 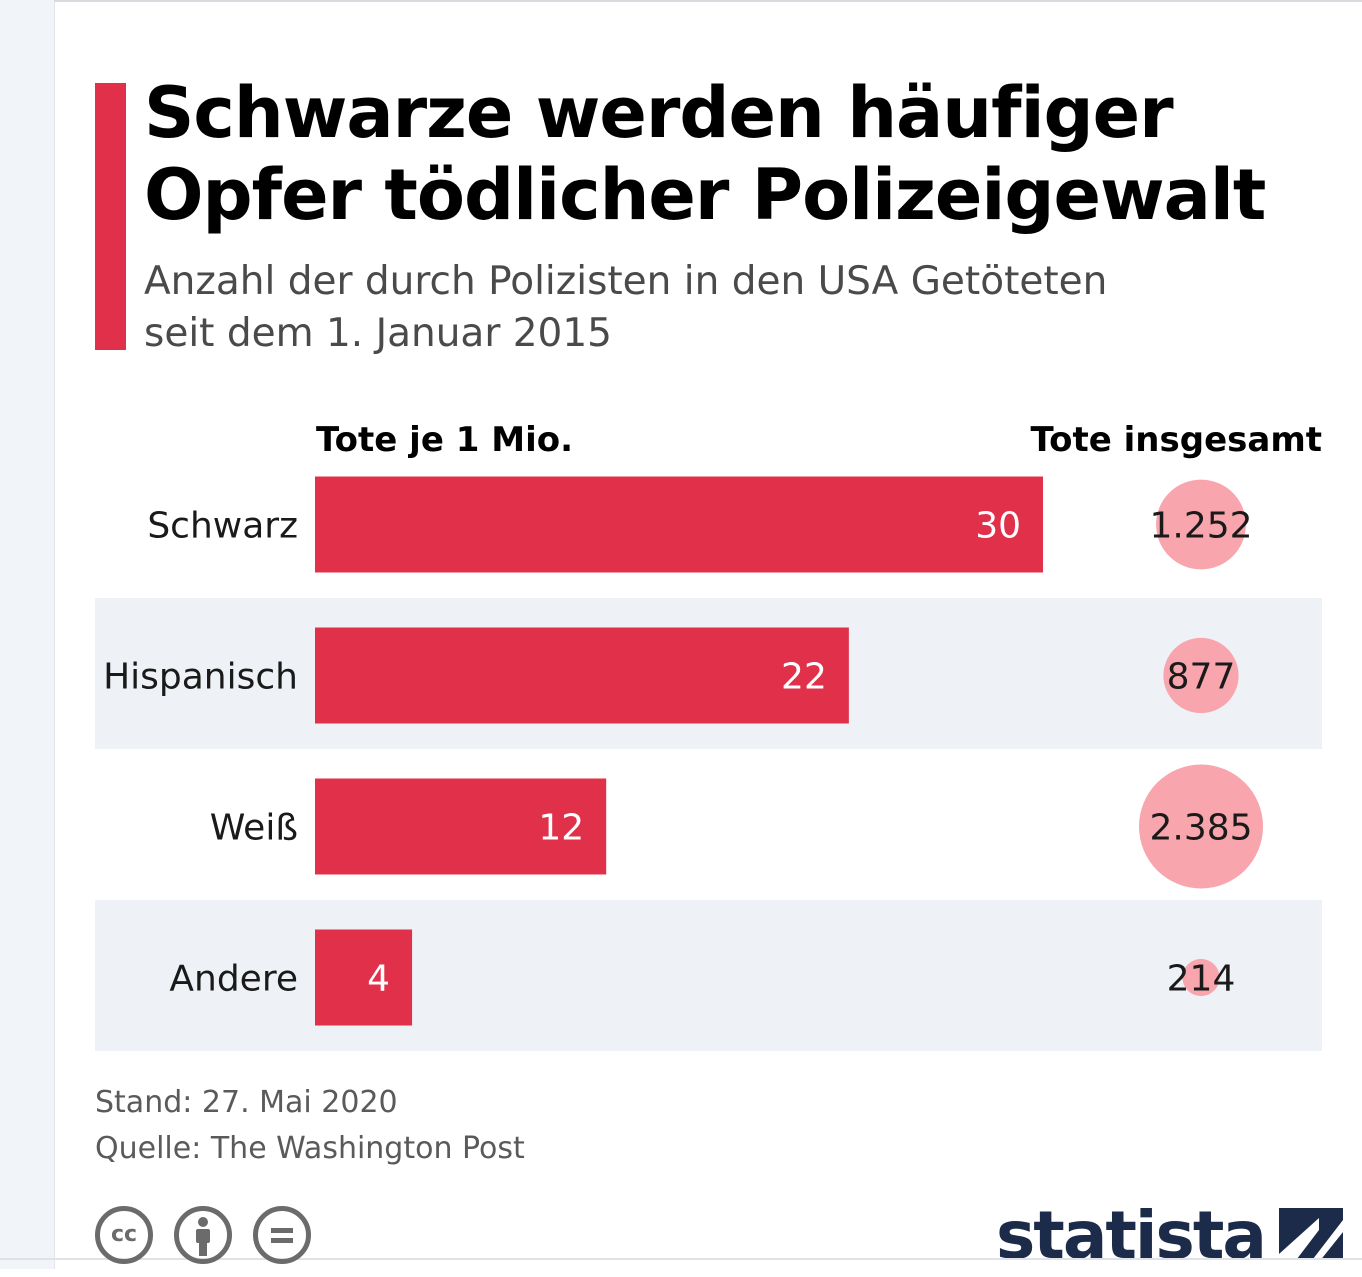 What do you see at coordinates (708, 1) in the screenshot?
I see `top-border` at bounding box center [708, 1].